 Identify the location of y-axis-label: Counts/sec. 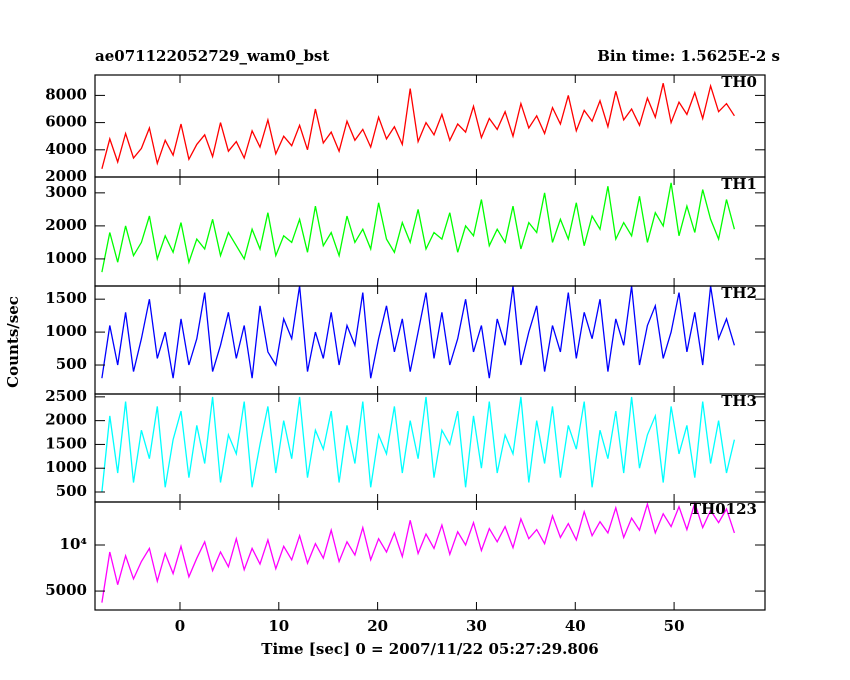
(13, 342).